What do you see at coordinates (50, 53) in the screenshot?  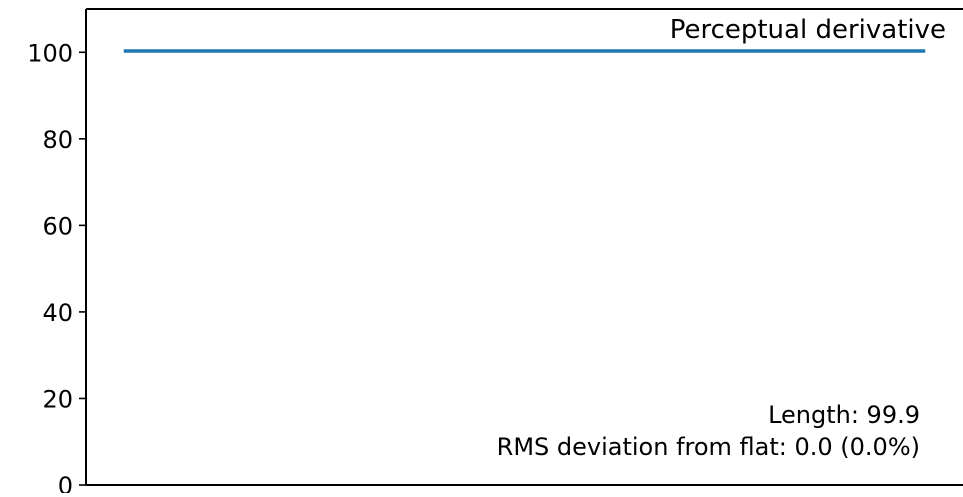 I see `y-tick-label: 100` at bounding box center [50, 53].